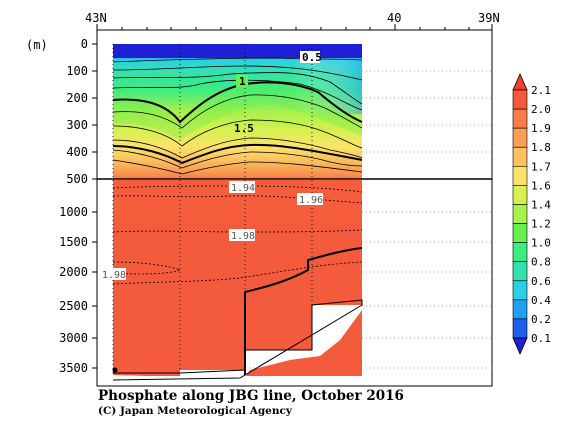 Image resolution: width=570 pixels, height=423 pixels. I want to click on colorbar-level-label: 0.6, so click(541, 281).